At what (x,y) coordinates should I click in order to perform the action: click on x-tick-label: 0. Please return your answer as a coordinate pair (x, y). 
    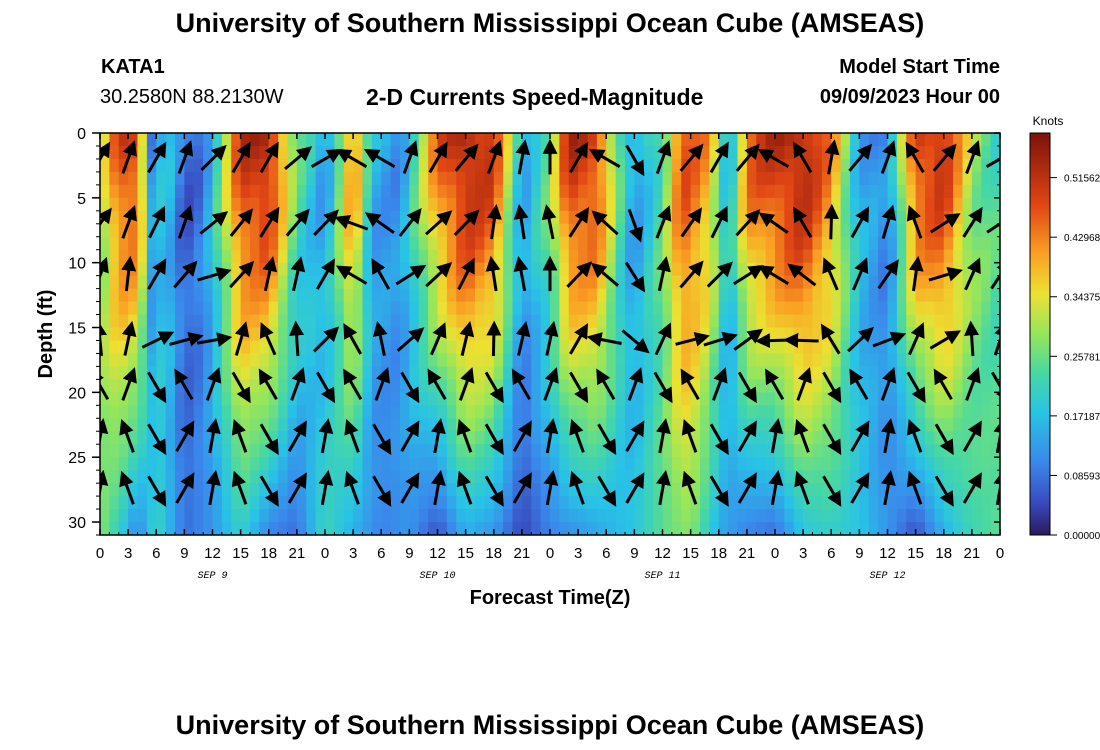
    Looking at the image, I should click on (550, 553).